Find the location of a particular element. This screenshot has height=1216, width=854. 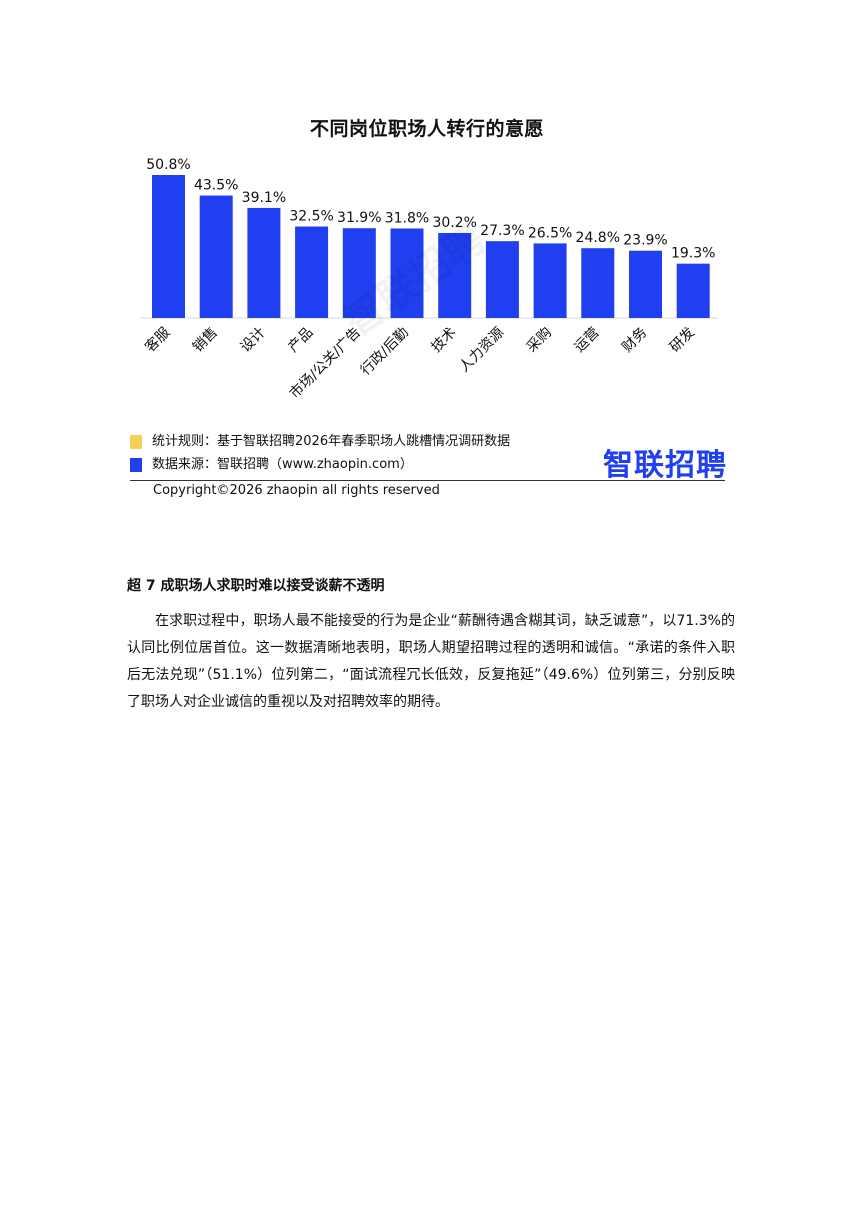

legend-swatch-rule is located at coordinates (136, 442).